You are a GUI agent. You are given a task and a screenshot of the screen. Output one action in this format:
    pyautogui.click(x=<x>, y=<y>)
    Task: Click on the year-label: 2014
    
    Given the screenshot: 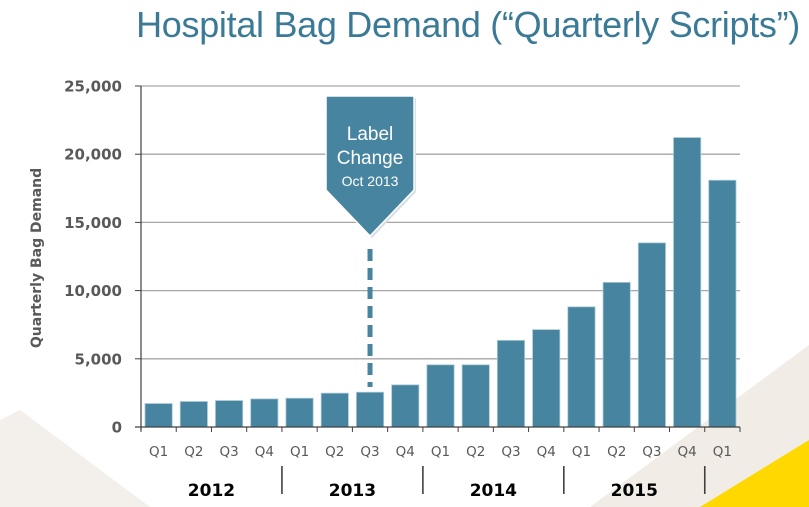 What is the action you would take?
    pyautogui.click(x=493, y=491)
    